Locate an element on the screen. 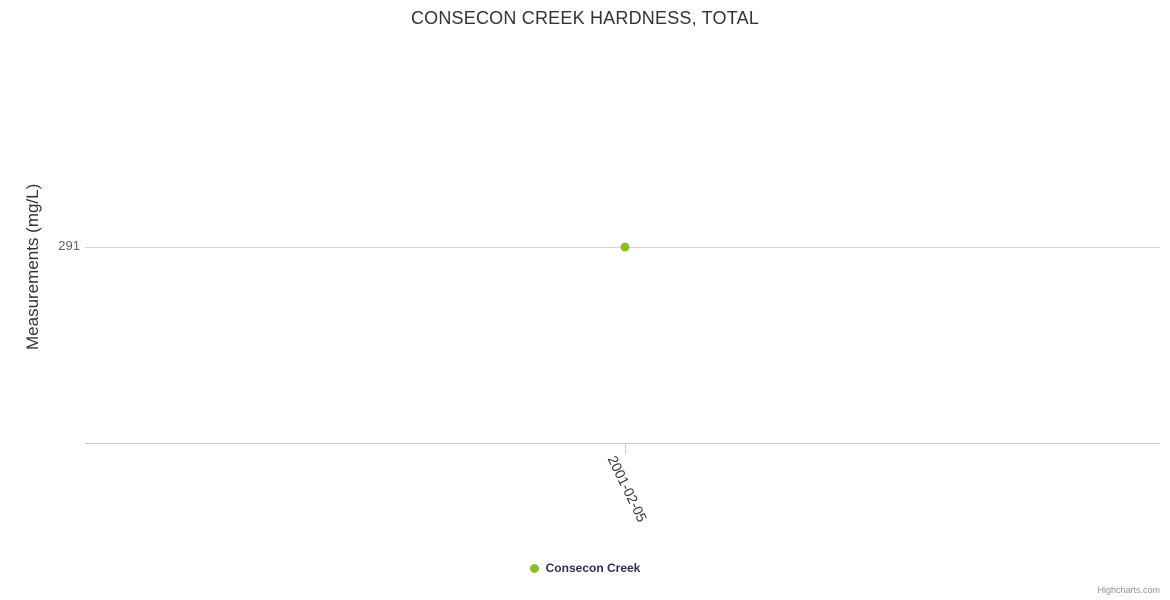  legend-item-label: Consecon Creek is located at coordinates (593, 568).